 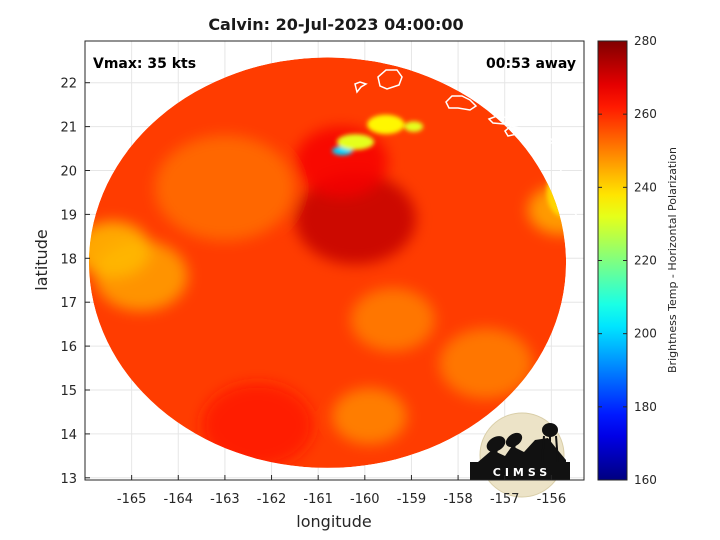 What do you see at coordinates (68, 347) in the screenshot?
I see `y-tick-label: 16` at bounding box center [68, 347].